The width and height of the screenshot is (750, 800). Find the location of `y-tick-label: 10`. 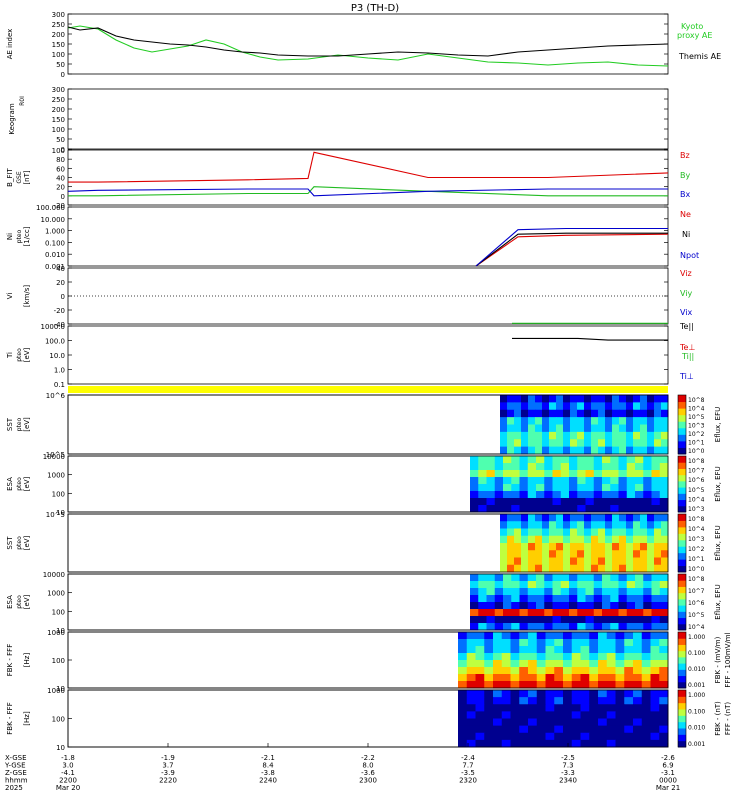

y-tick-label: 10 is located at coordinates (60, 689).